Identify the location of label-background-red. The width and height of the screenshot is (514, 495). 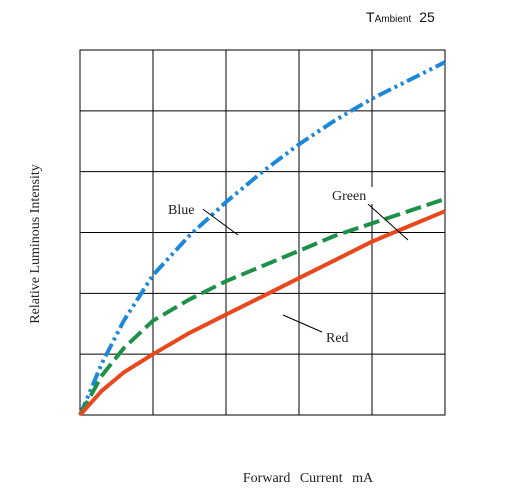
(338, 337).